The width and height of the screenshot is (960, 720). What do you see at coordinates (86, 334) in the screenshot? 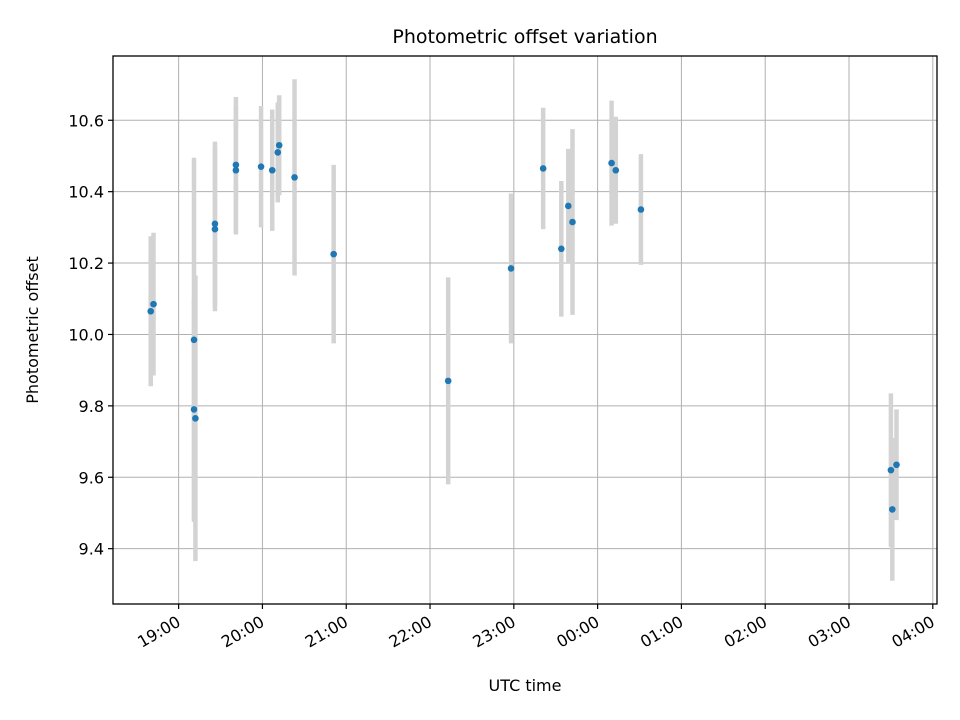
I see `y-tick-label: 10.0` at bounding box center [86, 334].